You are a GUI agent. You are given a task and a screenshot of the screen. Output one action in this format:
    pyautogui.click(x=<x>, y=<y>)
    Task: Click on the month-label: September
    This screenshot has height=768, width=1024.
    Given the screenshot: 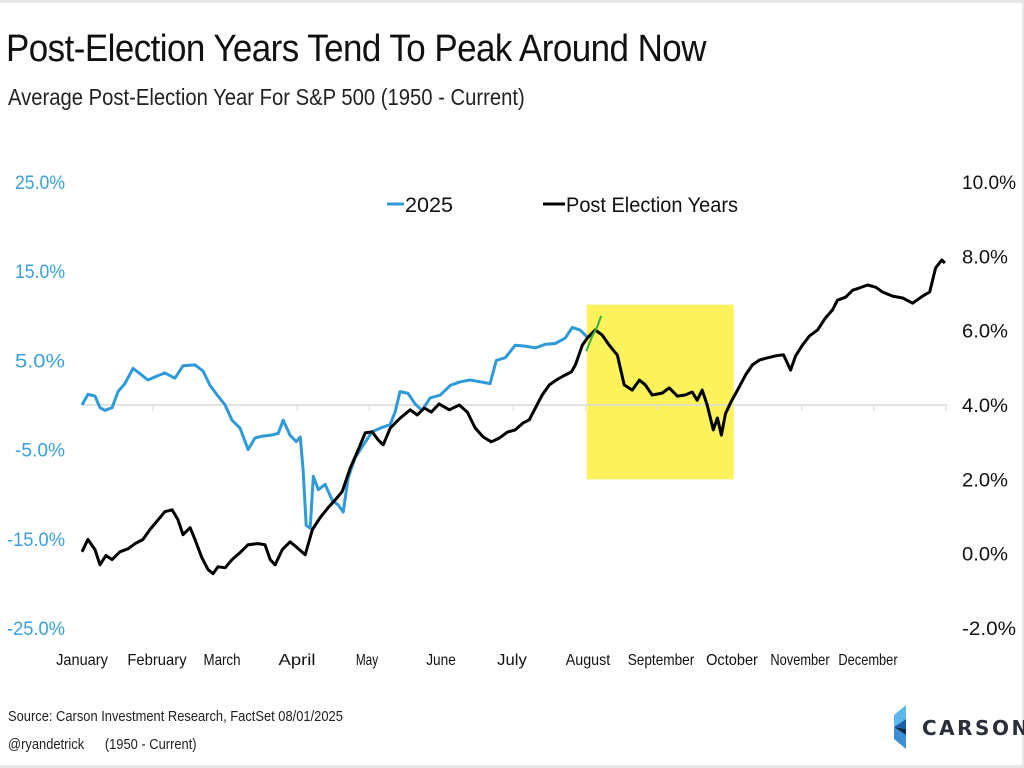 What is the action you would take?
    pyautogui.click(x=661, y=660)
    